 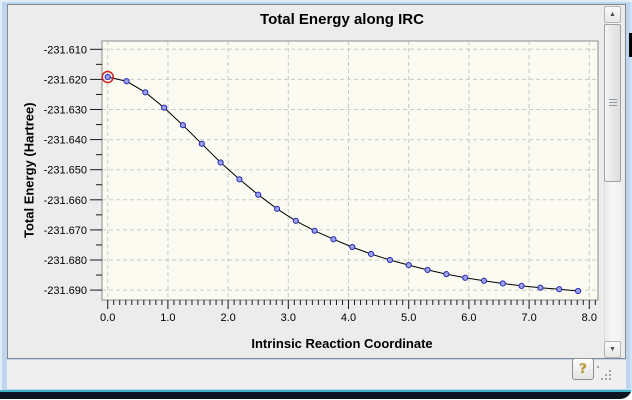 What do you see at coordinates (606, 375) in the screenshot?
I see `resize-grip` at bounding box center [606, 375].